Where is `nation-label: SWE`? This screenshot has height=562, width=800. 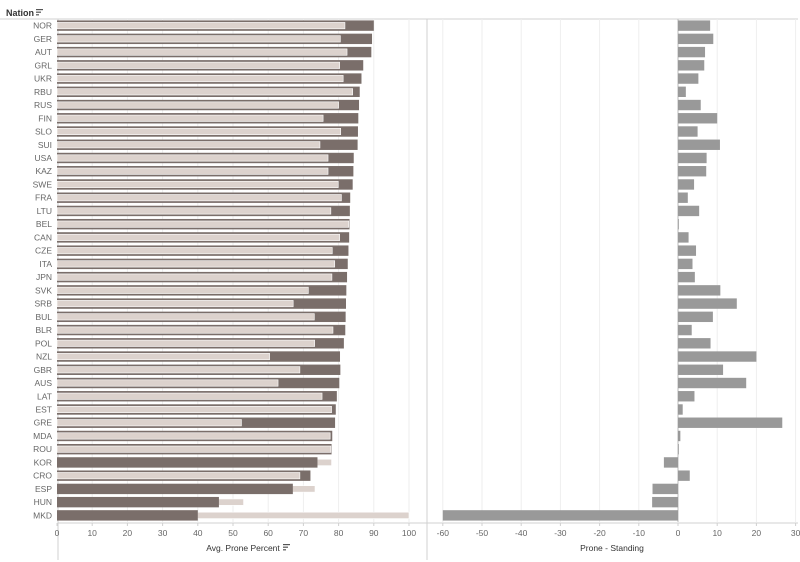
nation-label: SWE is located at coordinates (43, 184).